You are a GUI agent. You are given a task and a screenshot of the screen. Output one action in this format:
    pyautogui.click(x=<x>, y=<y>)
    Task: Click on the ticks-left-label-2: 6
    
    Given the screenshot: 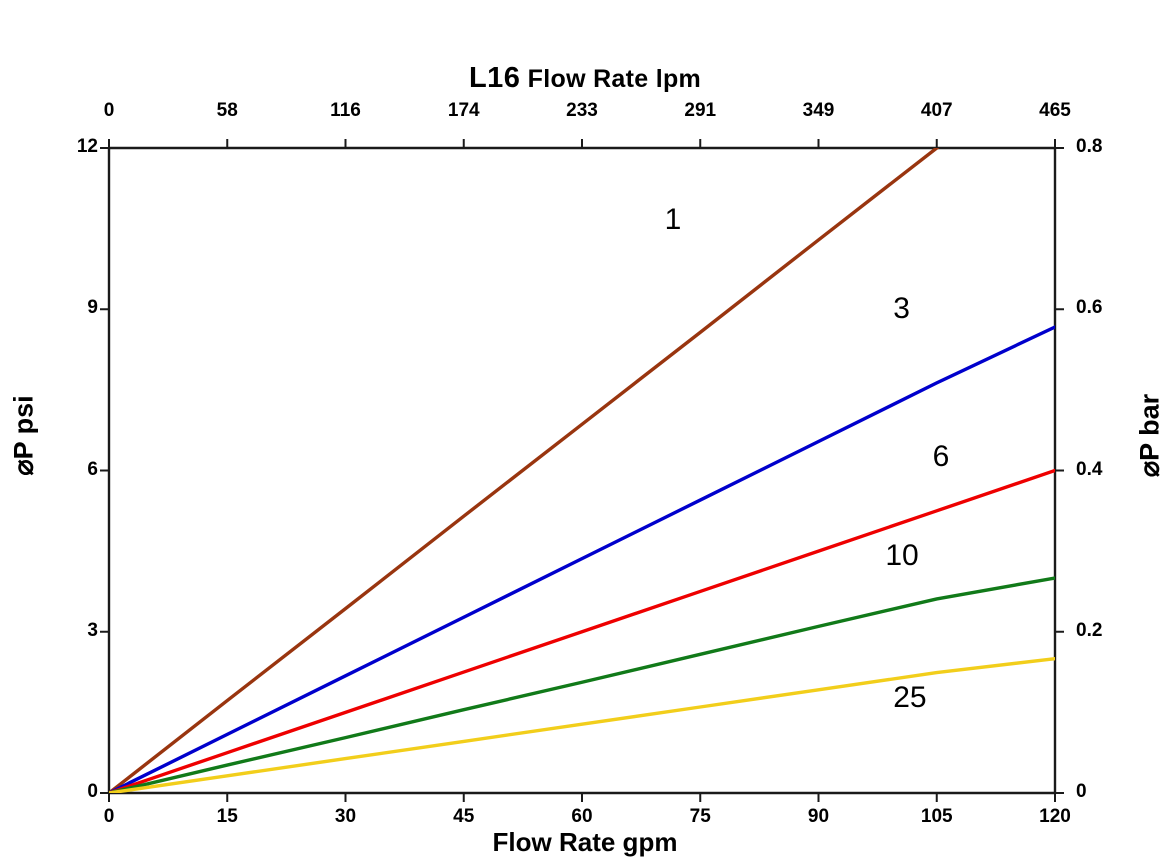 What is the action you would take?
    pyautogui.click(x=92, y=469)
    